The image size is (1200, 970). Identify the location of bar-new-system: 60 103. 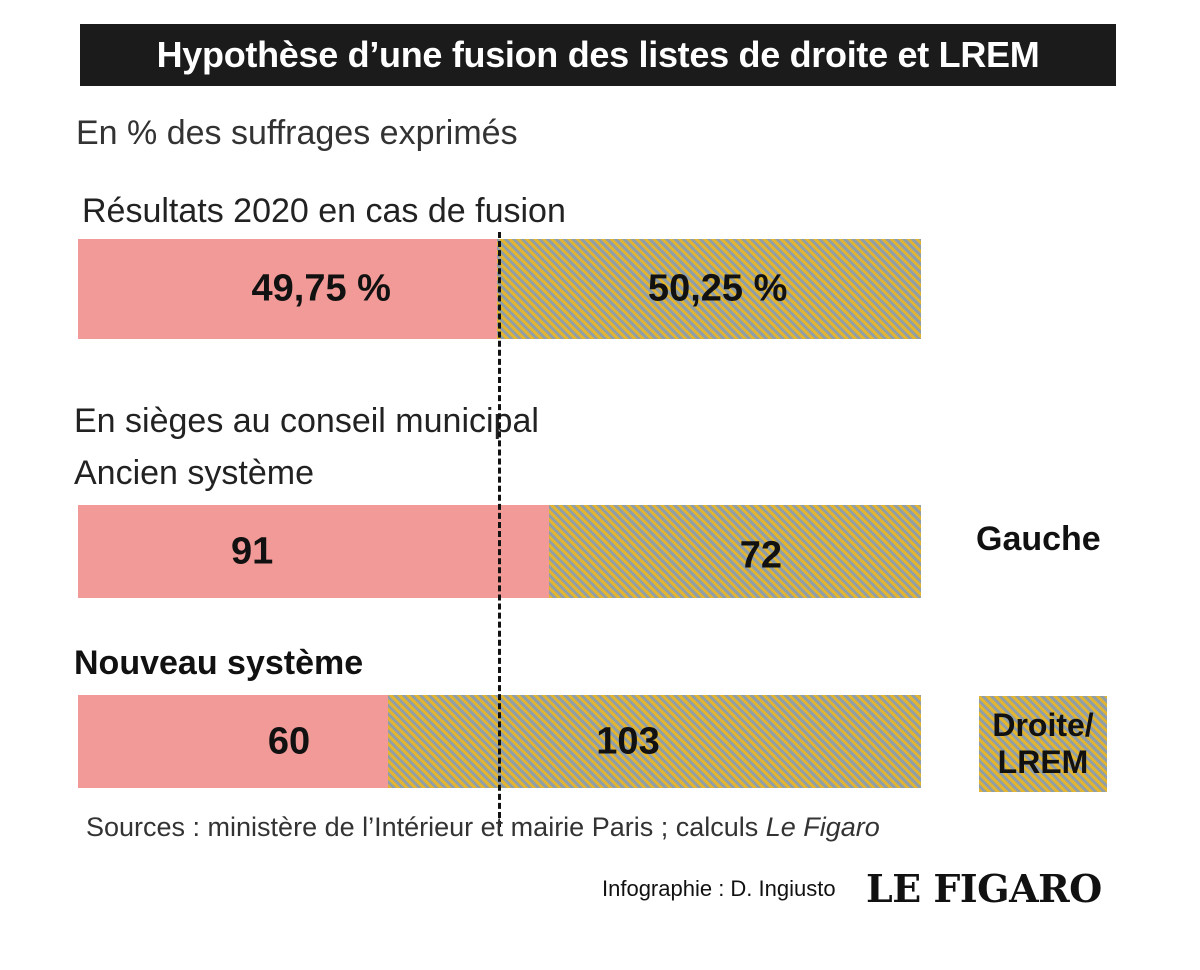
(499, 741).